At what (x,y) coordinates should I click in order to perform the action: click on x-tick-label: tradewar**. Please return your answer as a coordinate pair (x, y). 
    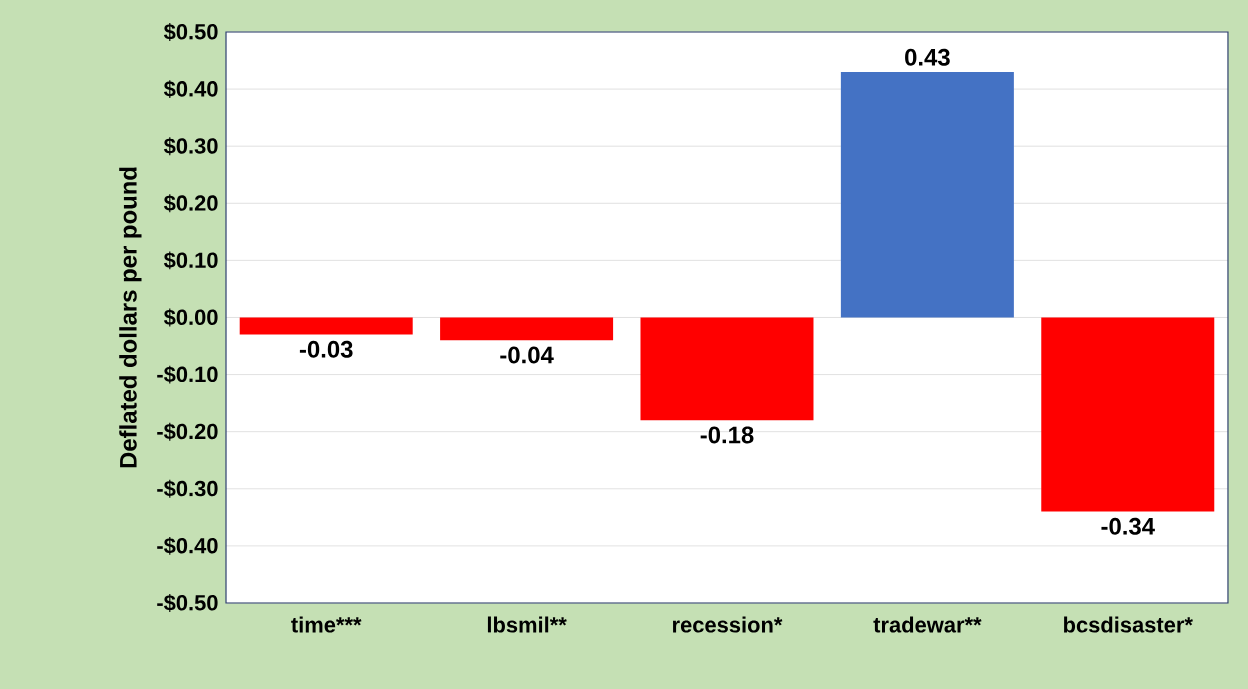
    Looking at the image, I should click on (927, 624).